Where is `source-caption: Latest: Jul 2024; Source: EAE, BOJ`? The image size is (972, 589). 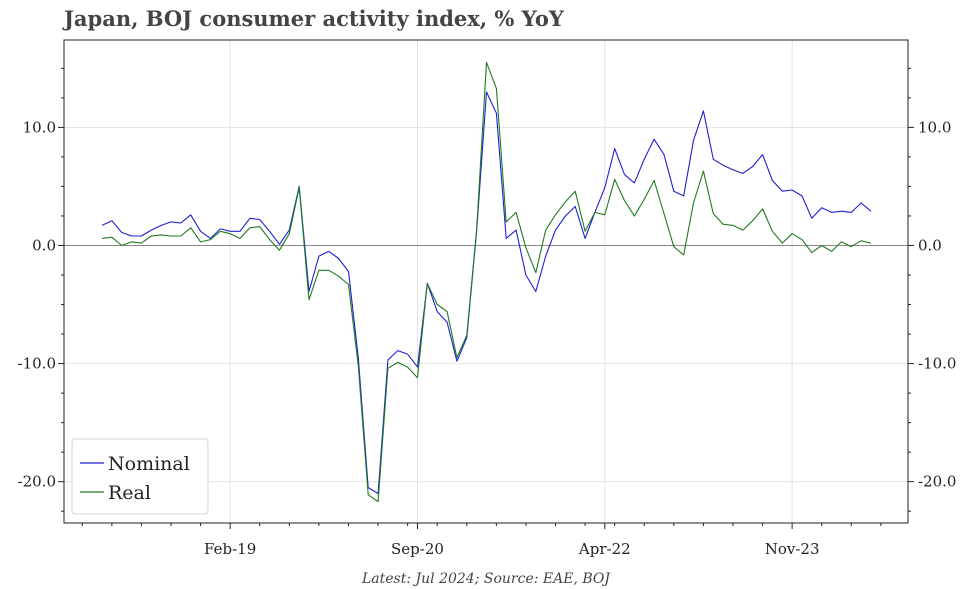 source-caption: Latest: Jul 2024; Source: EAE, BOJ is located at coordinates (486, 579).